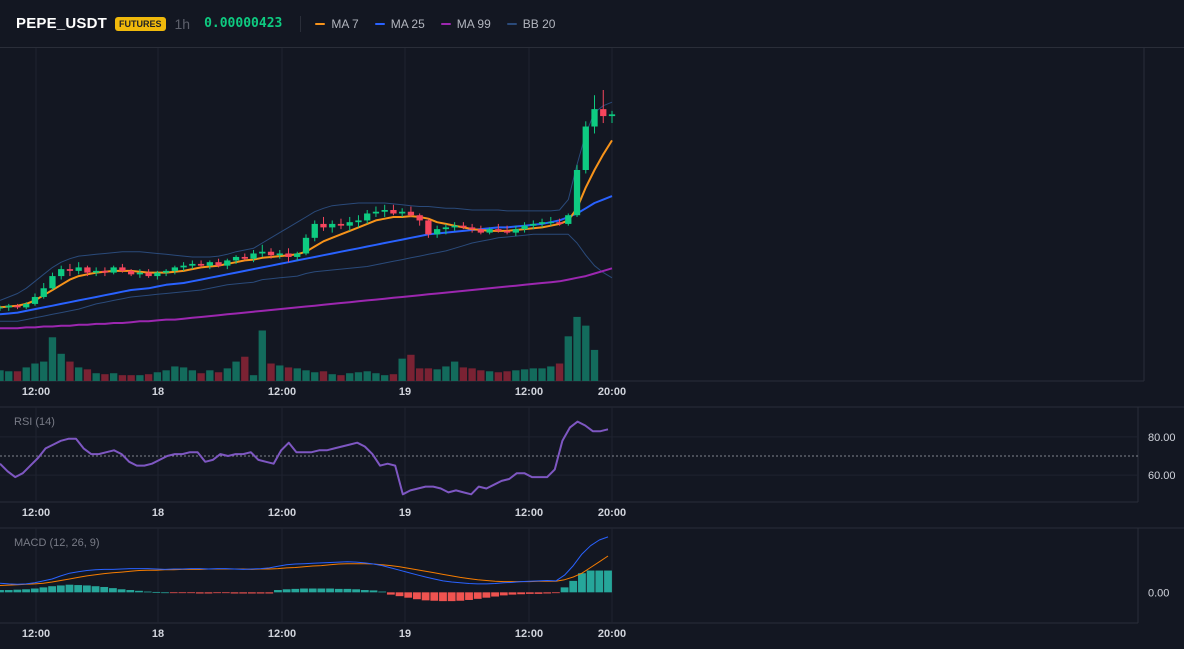 This screenshot has width=1184, height=649. I want to click on time-axis-label: 18, so click(158, 513).